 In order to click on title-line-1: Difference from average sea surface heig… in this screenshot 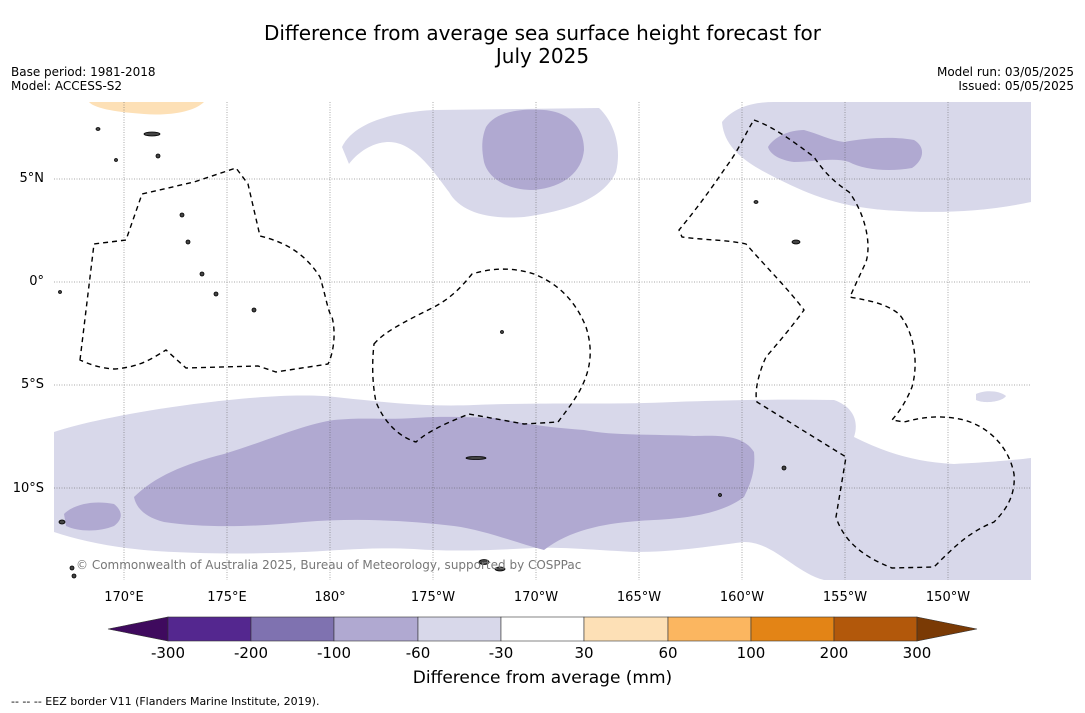, I will do `click(542, 33)`.